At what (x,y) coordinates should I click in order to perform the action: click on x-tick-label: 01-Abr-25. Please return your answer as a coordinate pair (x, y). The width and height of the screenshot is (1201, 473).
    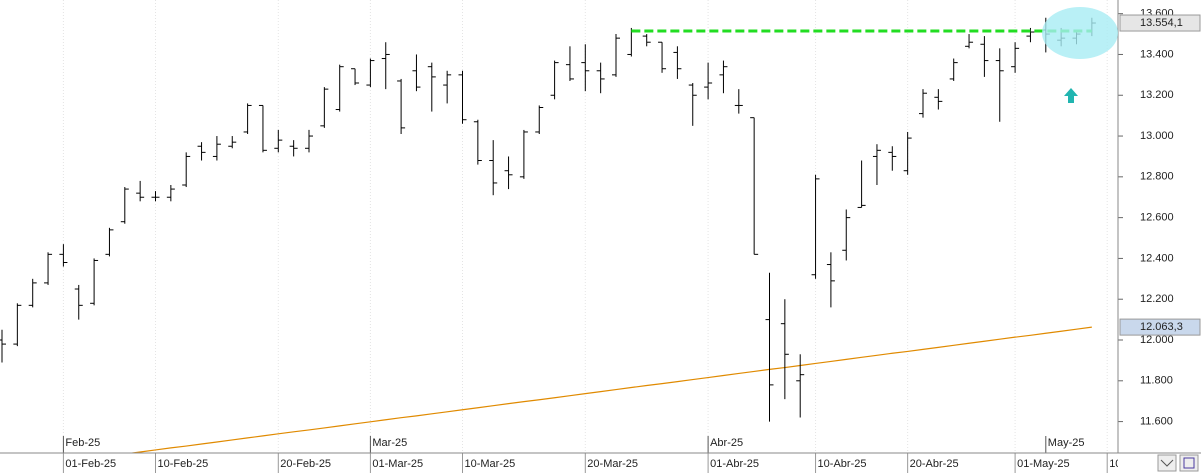
    Looking at the image, I should click on (734, 464).